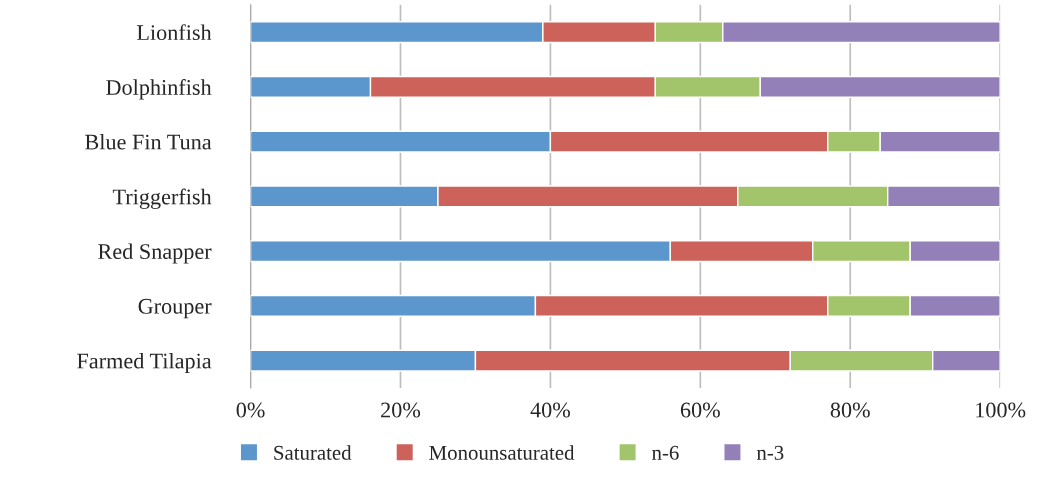 The height and width of the screenshot is (479, 1044). What do you see at coordinates (850, 410) in the screenshot?
I see `x-tick-label: 80%` at bounding box center [850, 410].